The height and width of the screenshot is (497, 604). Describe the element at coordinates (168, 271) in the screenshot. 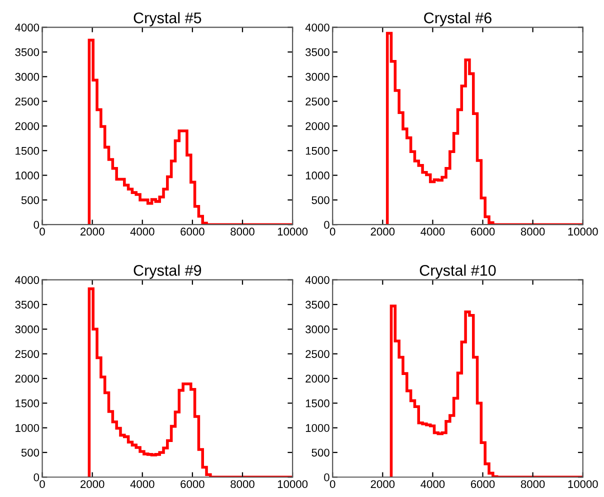

I see `chart-title: Crystal #9` at that location.